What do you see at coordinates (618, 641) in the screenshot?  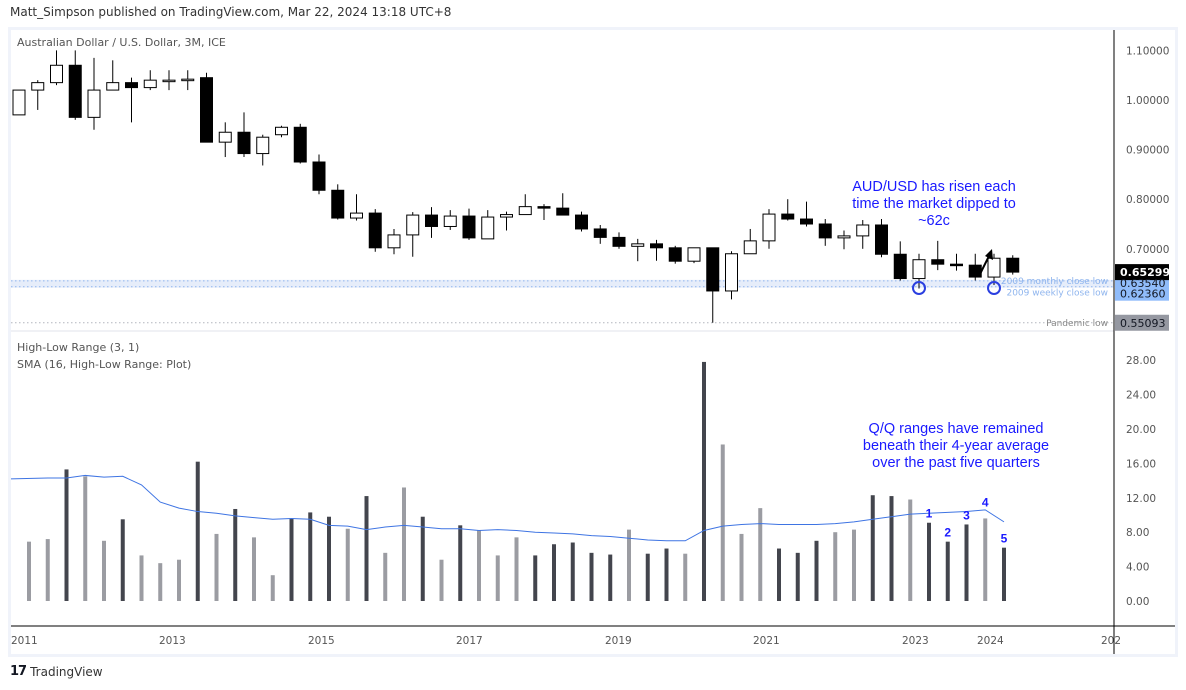 I see `svg-text: 2019` at bounding box center [618, 641].